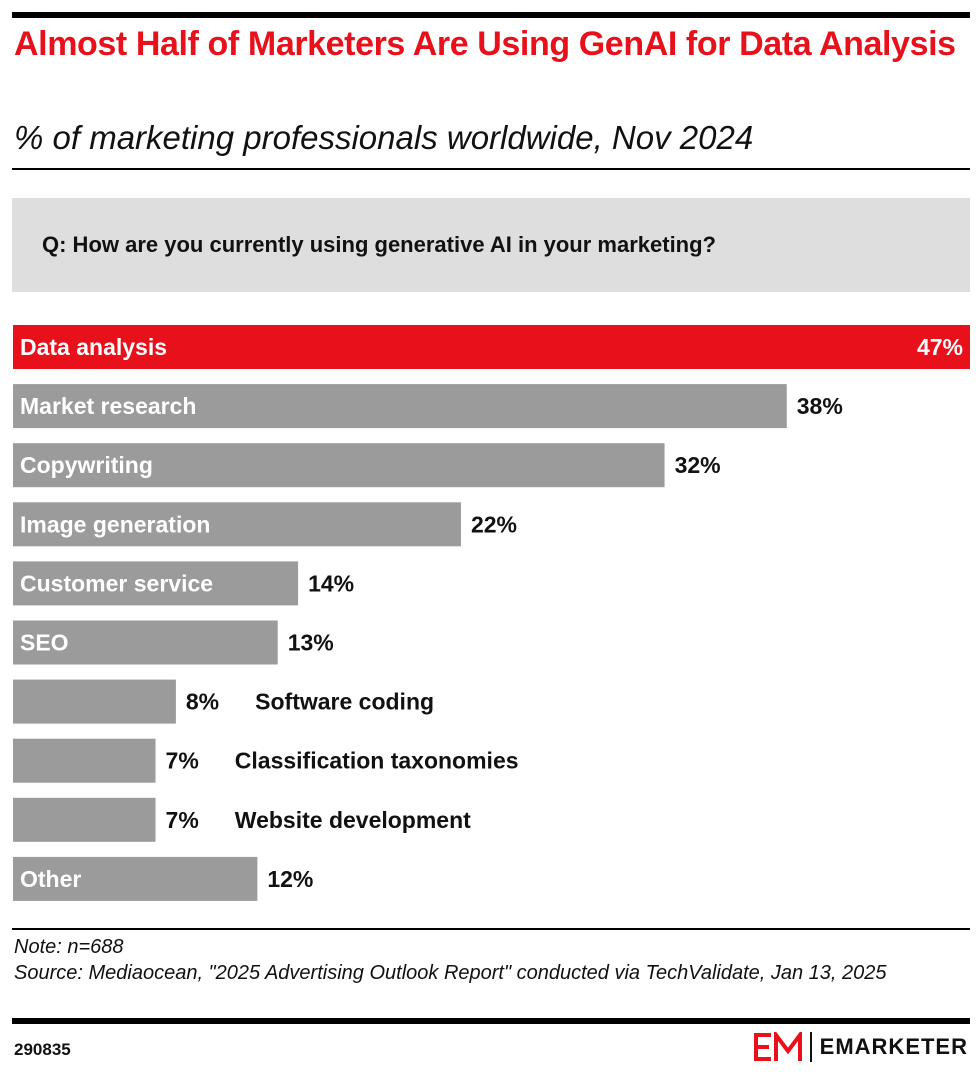 This screenshot has height=1074, width=980. What do you see at coordinates (237, 524) in the screenshot?
I see `bar-image-generation` at bounding box center [237, 524].